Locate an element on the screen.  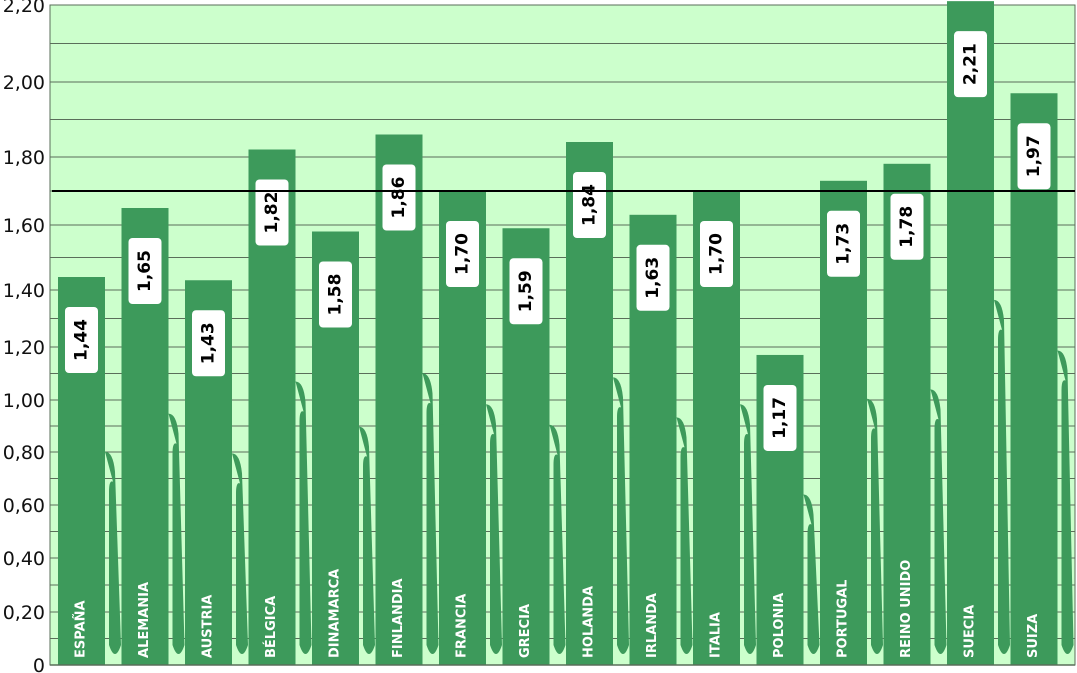
bar is located at coordinates (970, 333).